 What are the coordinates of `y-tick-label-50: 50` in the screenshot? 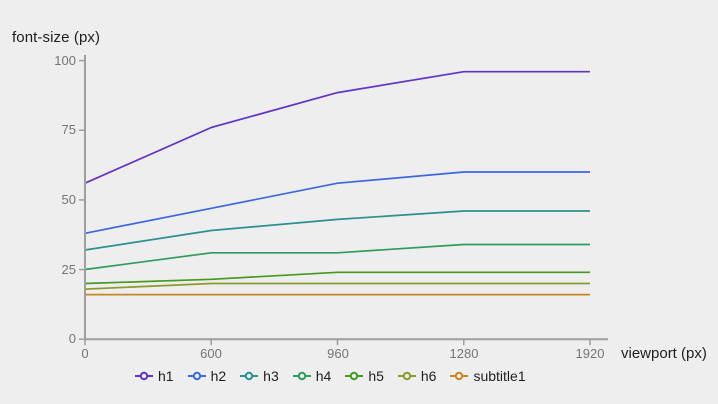 It's located at (68, 199).